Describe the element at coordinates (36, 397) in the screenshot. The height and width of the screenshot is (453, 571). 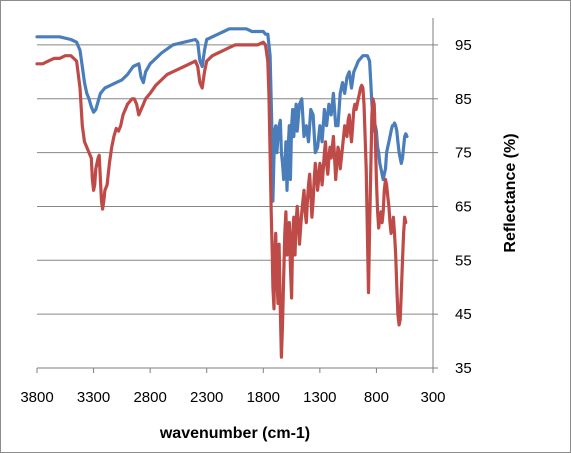
I see `x-tick-label-0: 3800` at that location.